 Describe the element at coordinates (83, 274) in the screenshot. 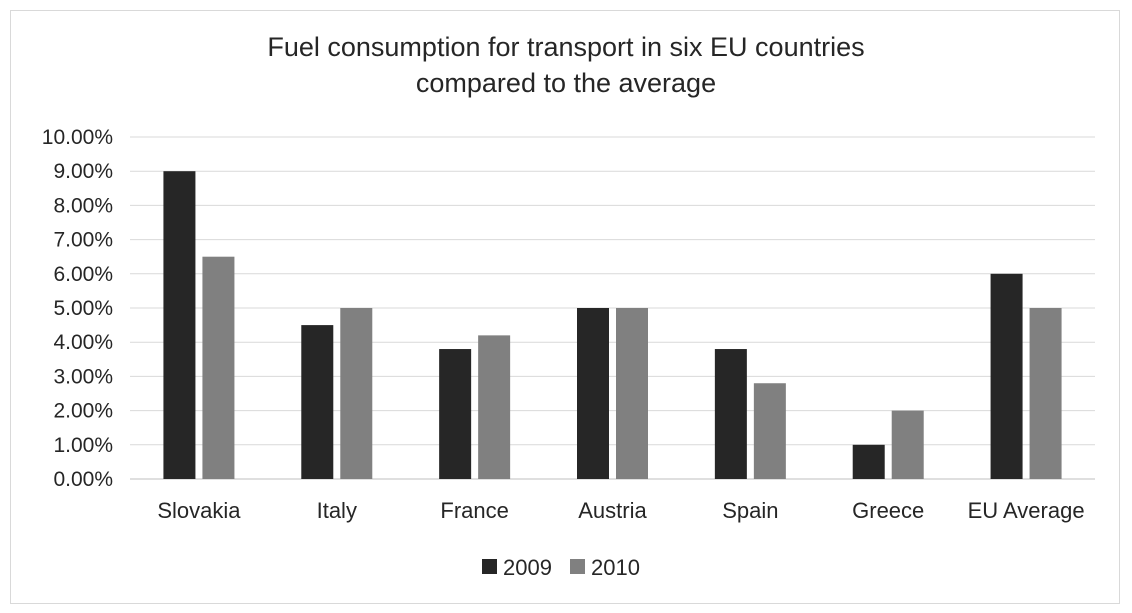

I see `y-tick-label: 6.00%` at that location.